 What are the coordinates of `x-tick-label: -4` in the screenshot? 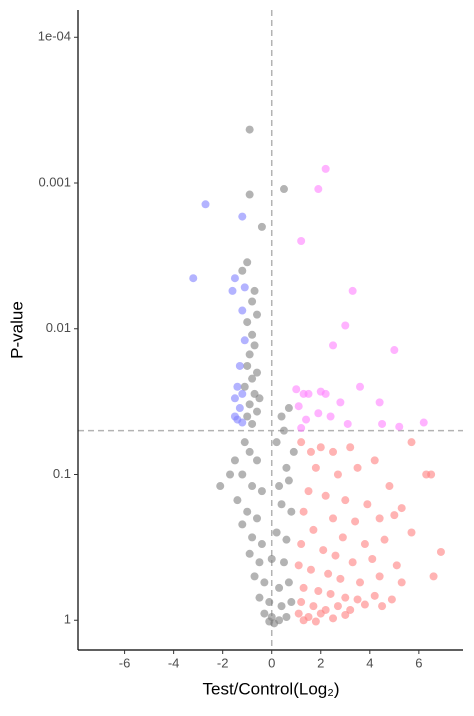 It's located at (174, 662).